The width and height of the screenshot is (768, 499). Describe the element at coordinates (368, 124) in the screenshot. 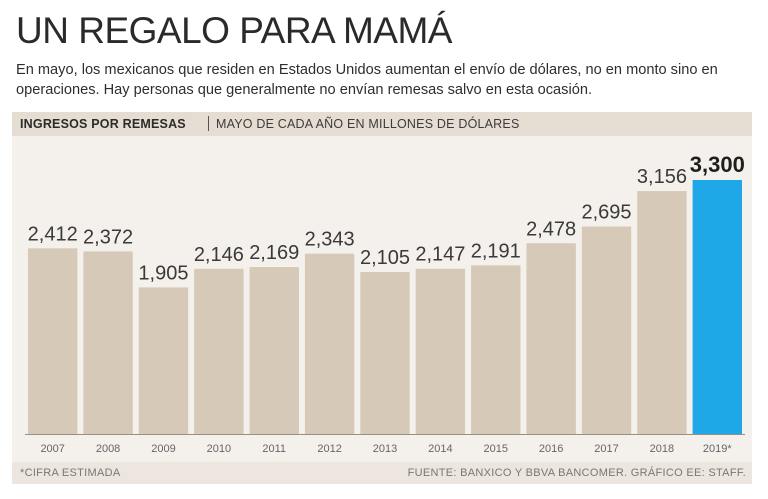

I see `header-sub-label: MAYO DE CADA AÑO EN MILLONES DE DÓLARES` at that location.